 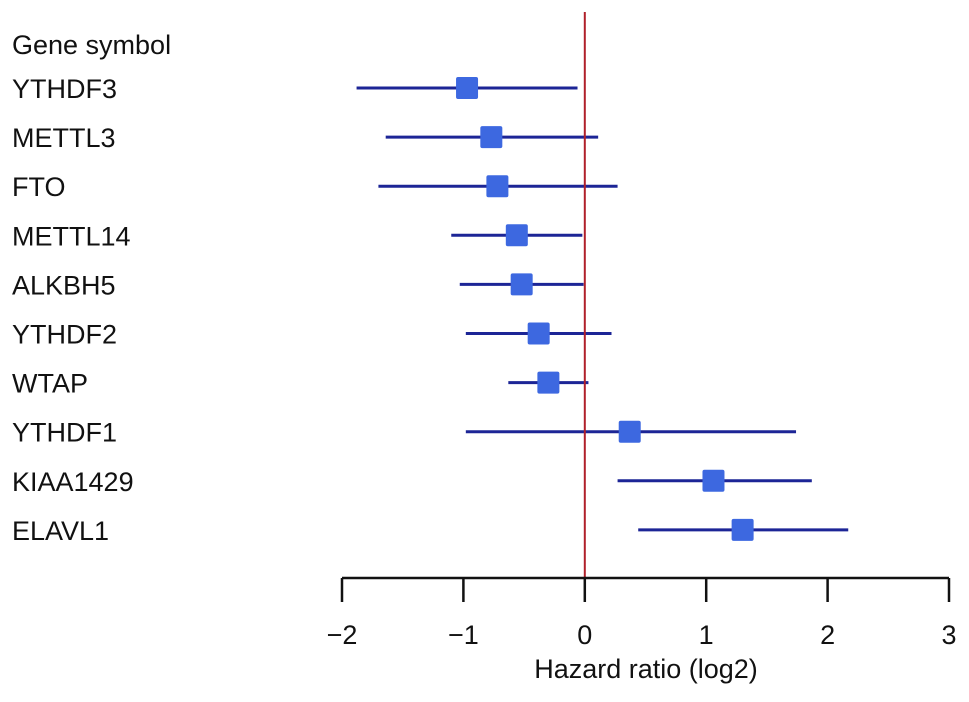 I want to click on tick-label: −1, so click(x=463, y=635).